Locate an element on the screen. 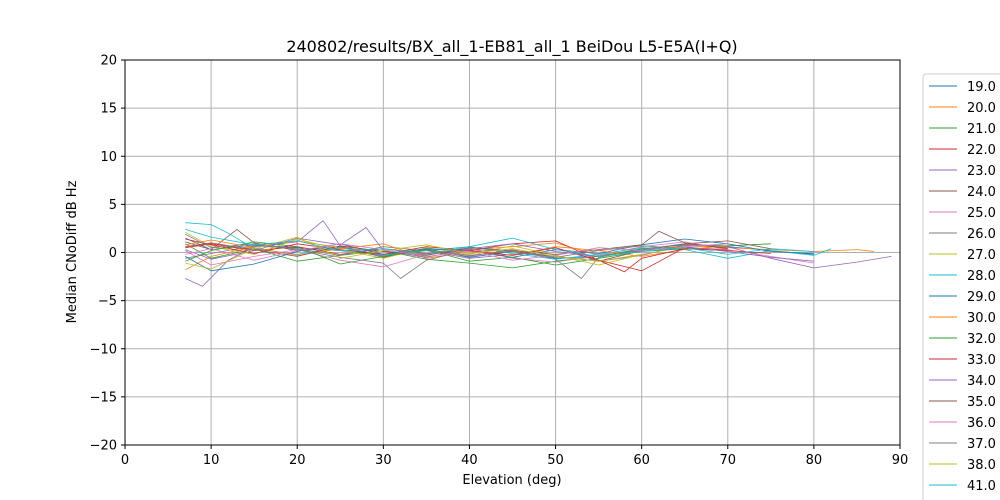 Image resolution: width=1000 pixels, height=500 pixels. y-axis-ticks: 20 15 10 5 0 −15 −10 −5 −20 is located at coordinates (107, 254).